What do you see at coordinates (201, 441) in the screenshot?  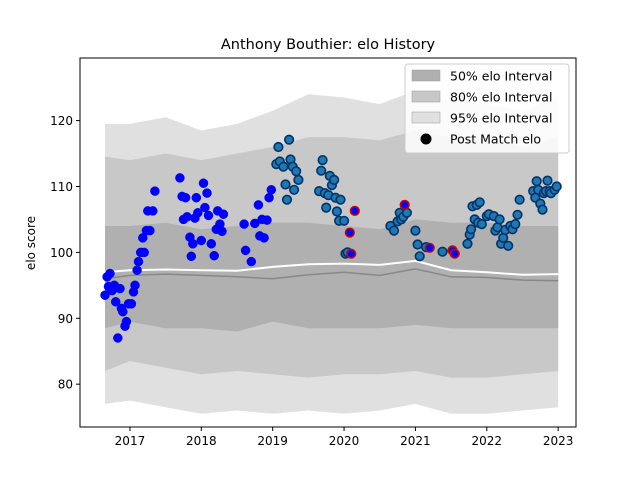 I see `x-tick-label: 2018` at bounding box center [201, 441].